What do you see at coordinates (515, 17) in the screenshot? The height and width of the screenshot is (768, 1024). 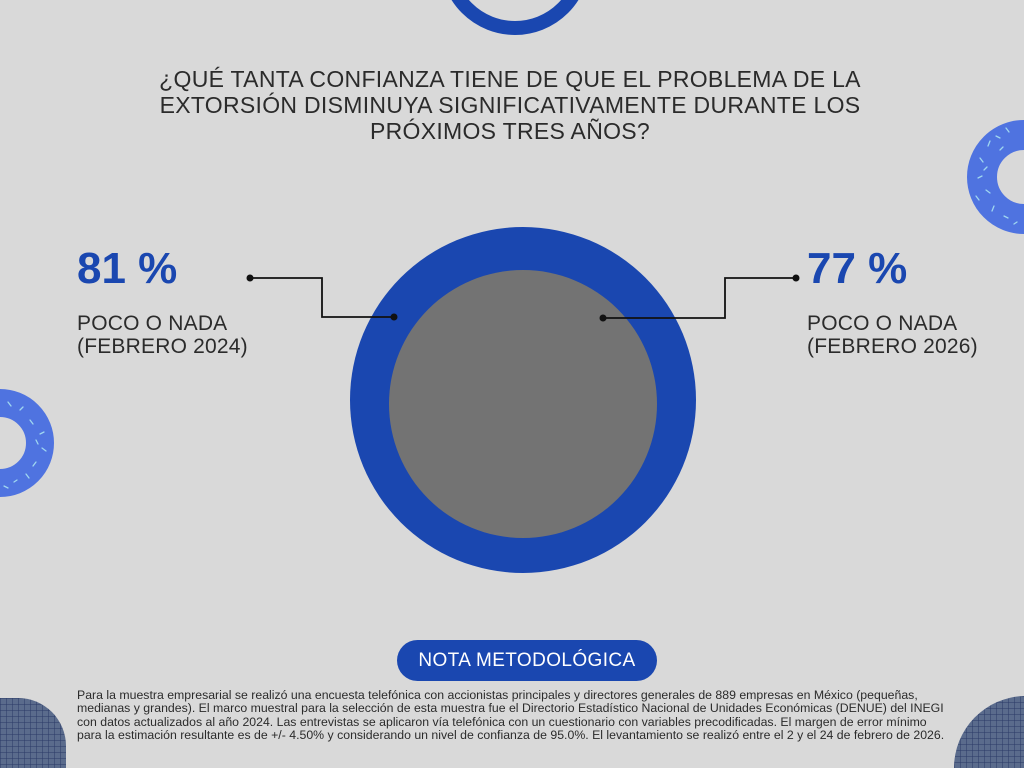 I see `top-ring-decoration` at bounding box center [515, 17].